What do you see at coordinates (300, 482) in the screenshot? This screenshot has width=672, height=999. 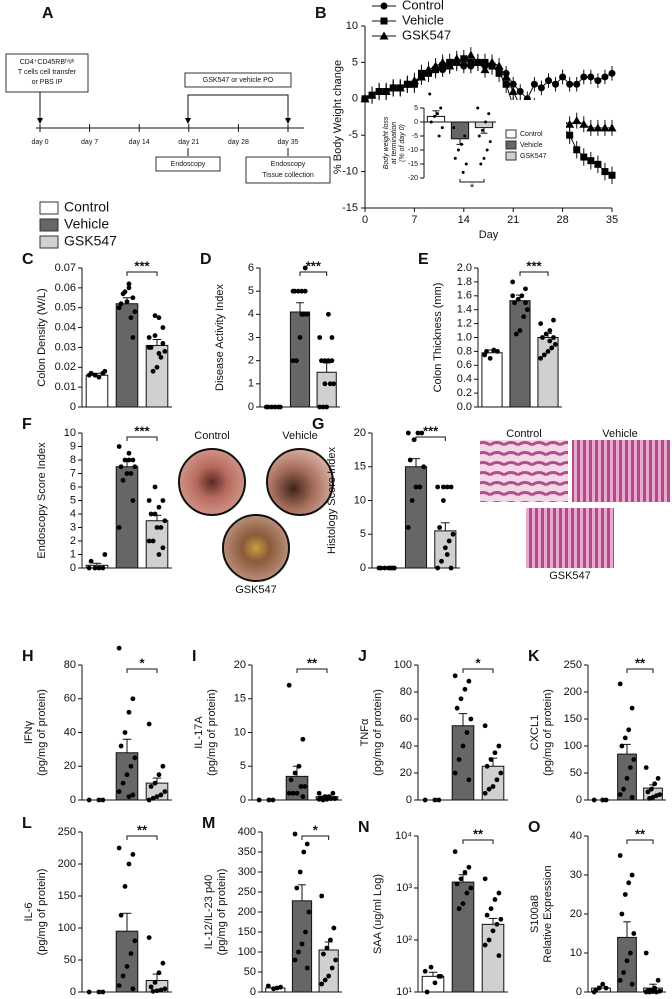 I see `photo` at bounding box center [300, 482].